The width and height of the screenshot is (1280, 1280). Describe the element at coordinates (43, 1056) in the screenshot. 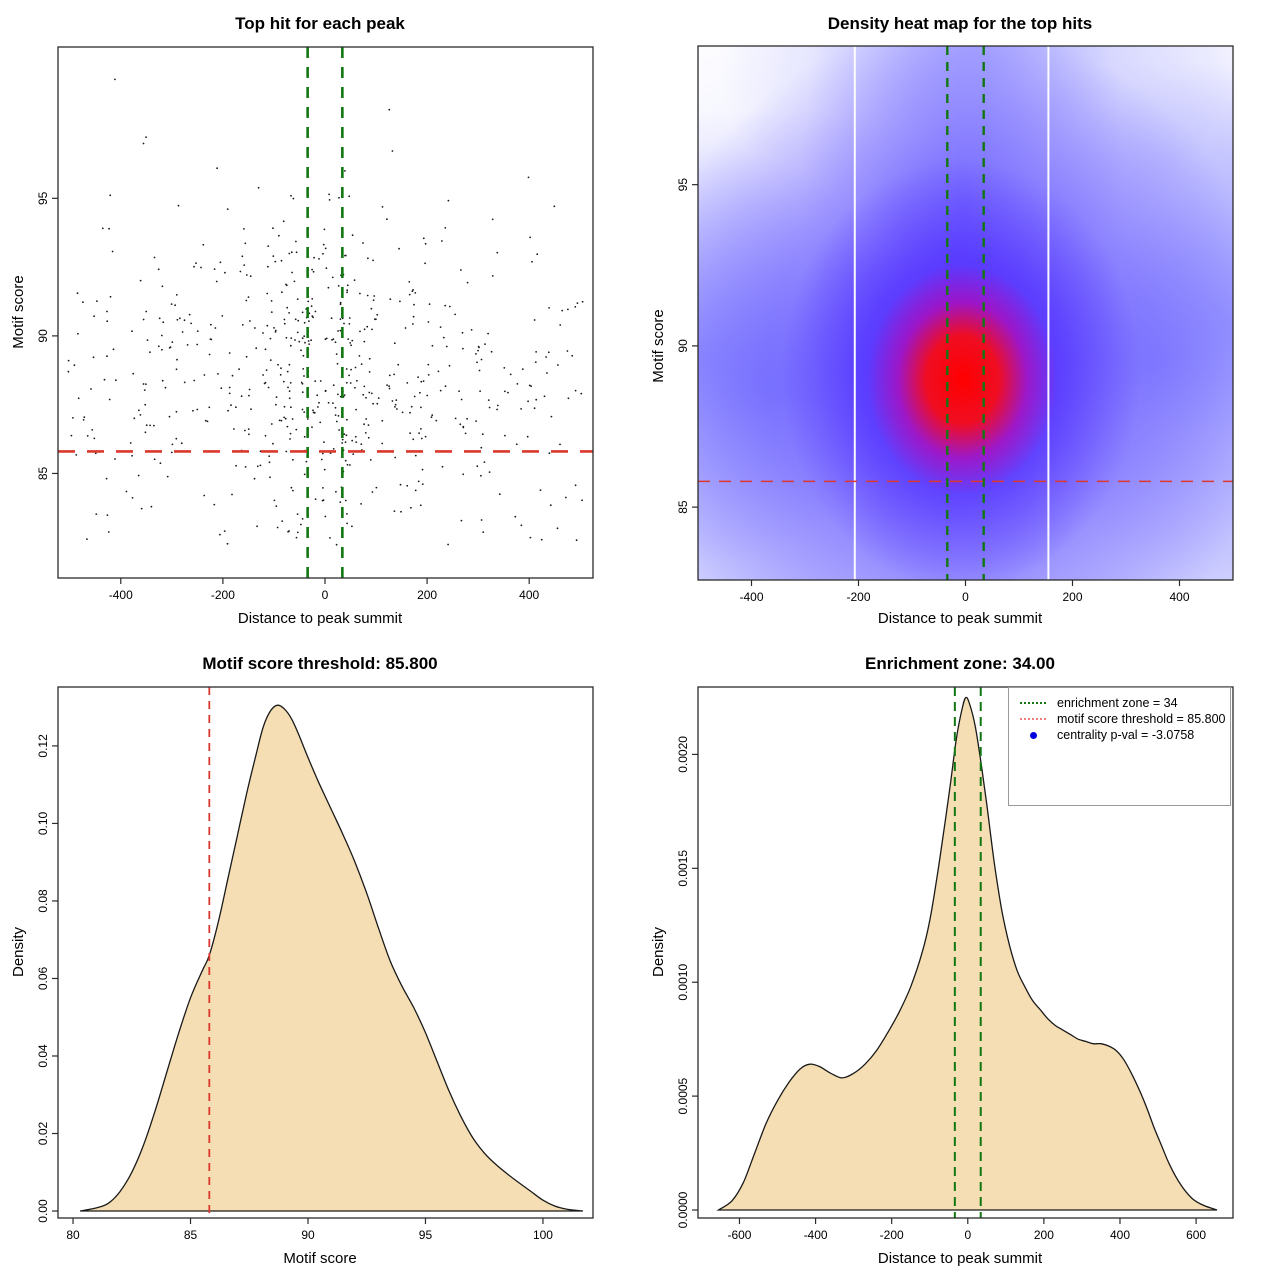

I see `y-tick-label: 0.04` at that location.